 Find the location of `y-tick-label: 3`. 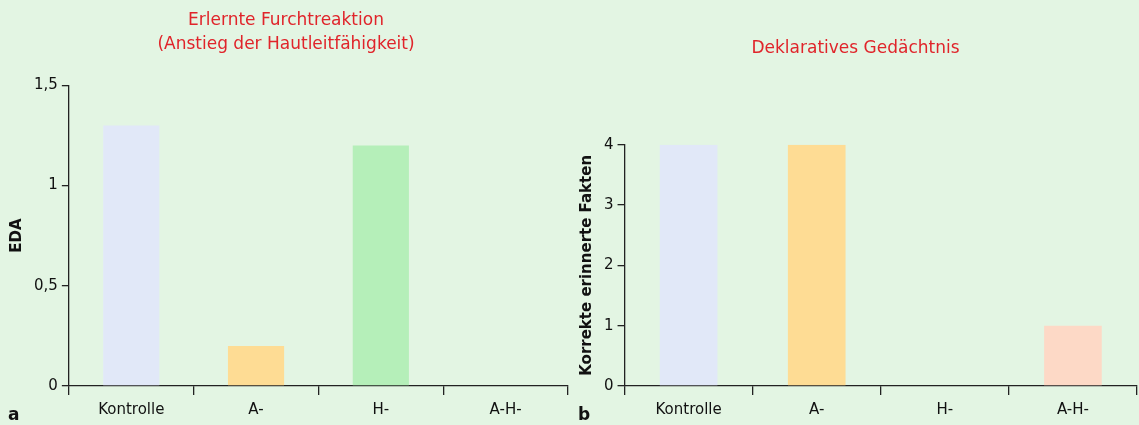

y-tick-label: 3 is located at coordinates (609, 203).